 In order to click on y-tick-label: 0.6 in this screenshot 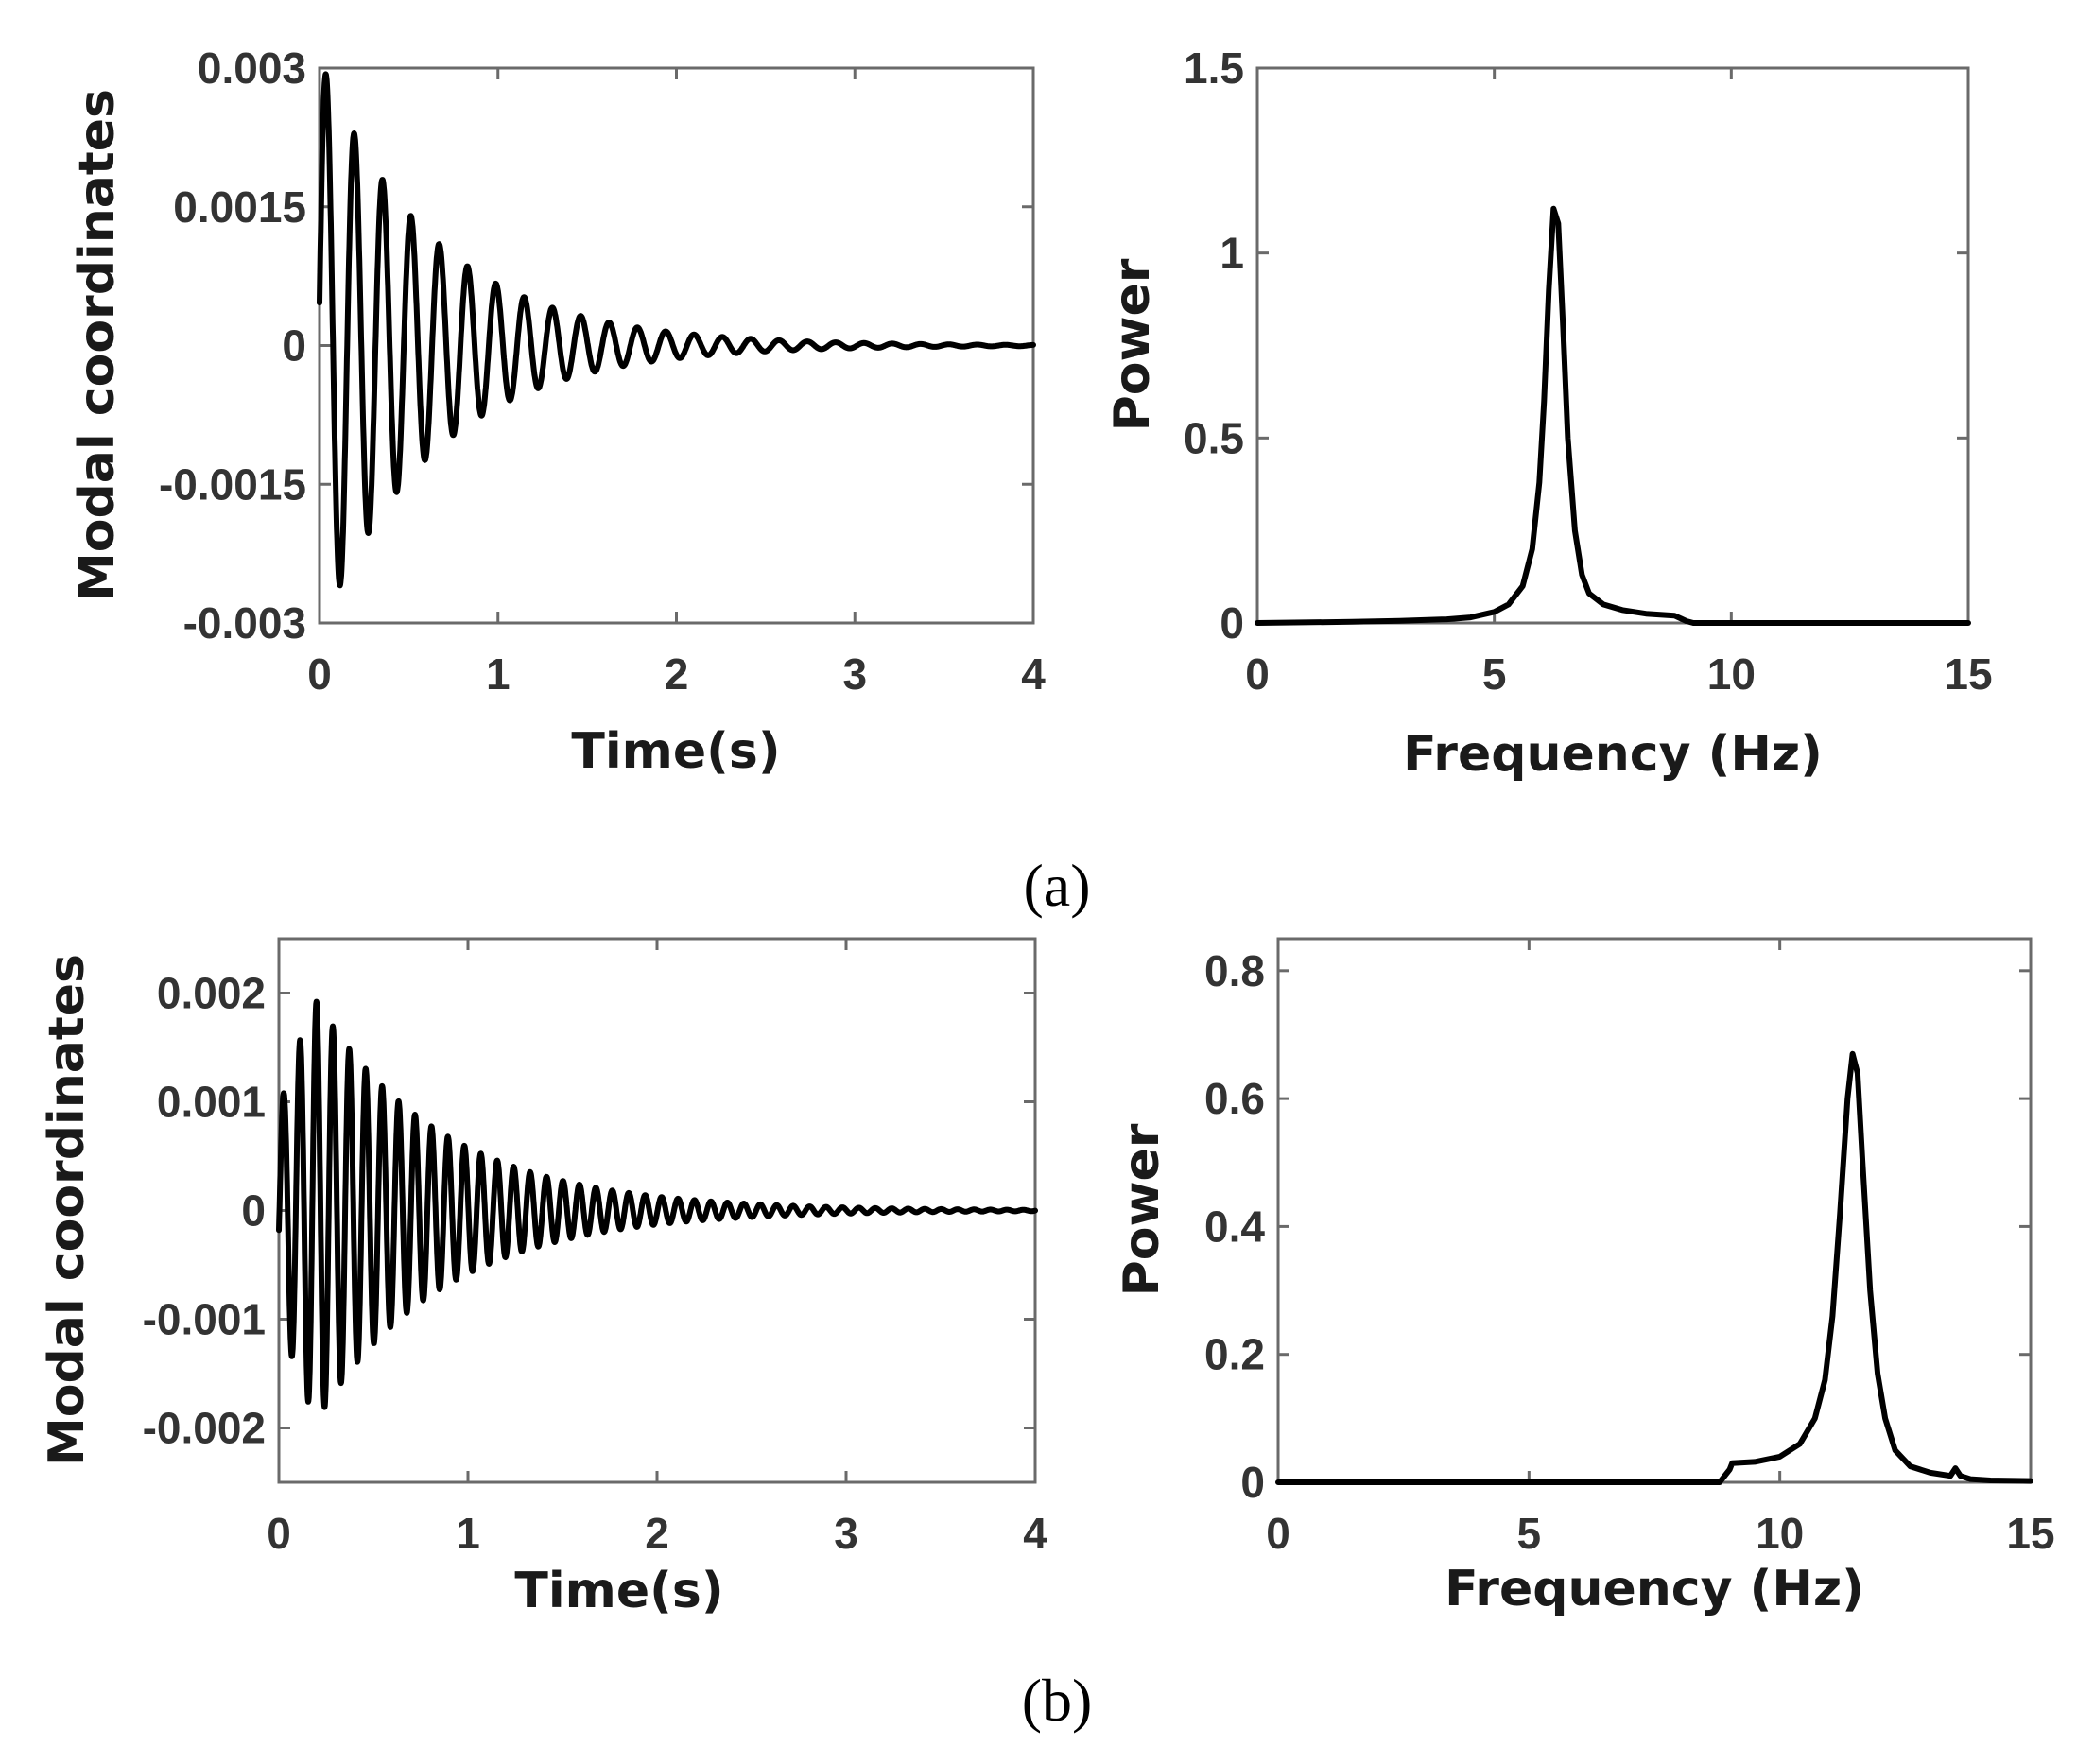, I will do `click(1234, 1098)`.